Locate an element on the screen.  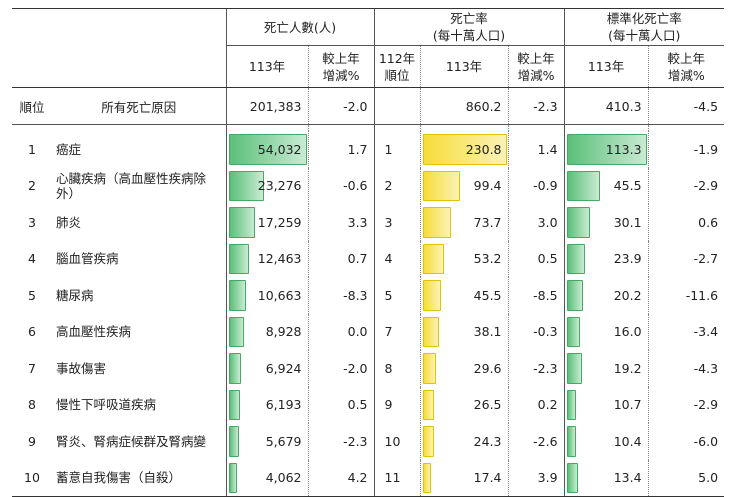
std-rate-cell: 30.1 is located at coordinates (606, 222).